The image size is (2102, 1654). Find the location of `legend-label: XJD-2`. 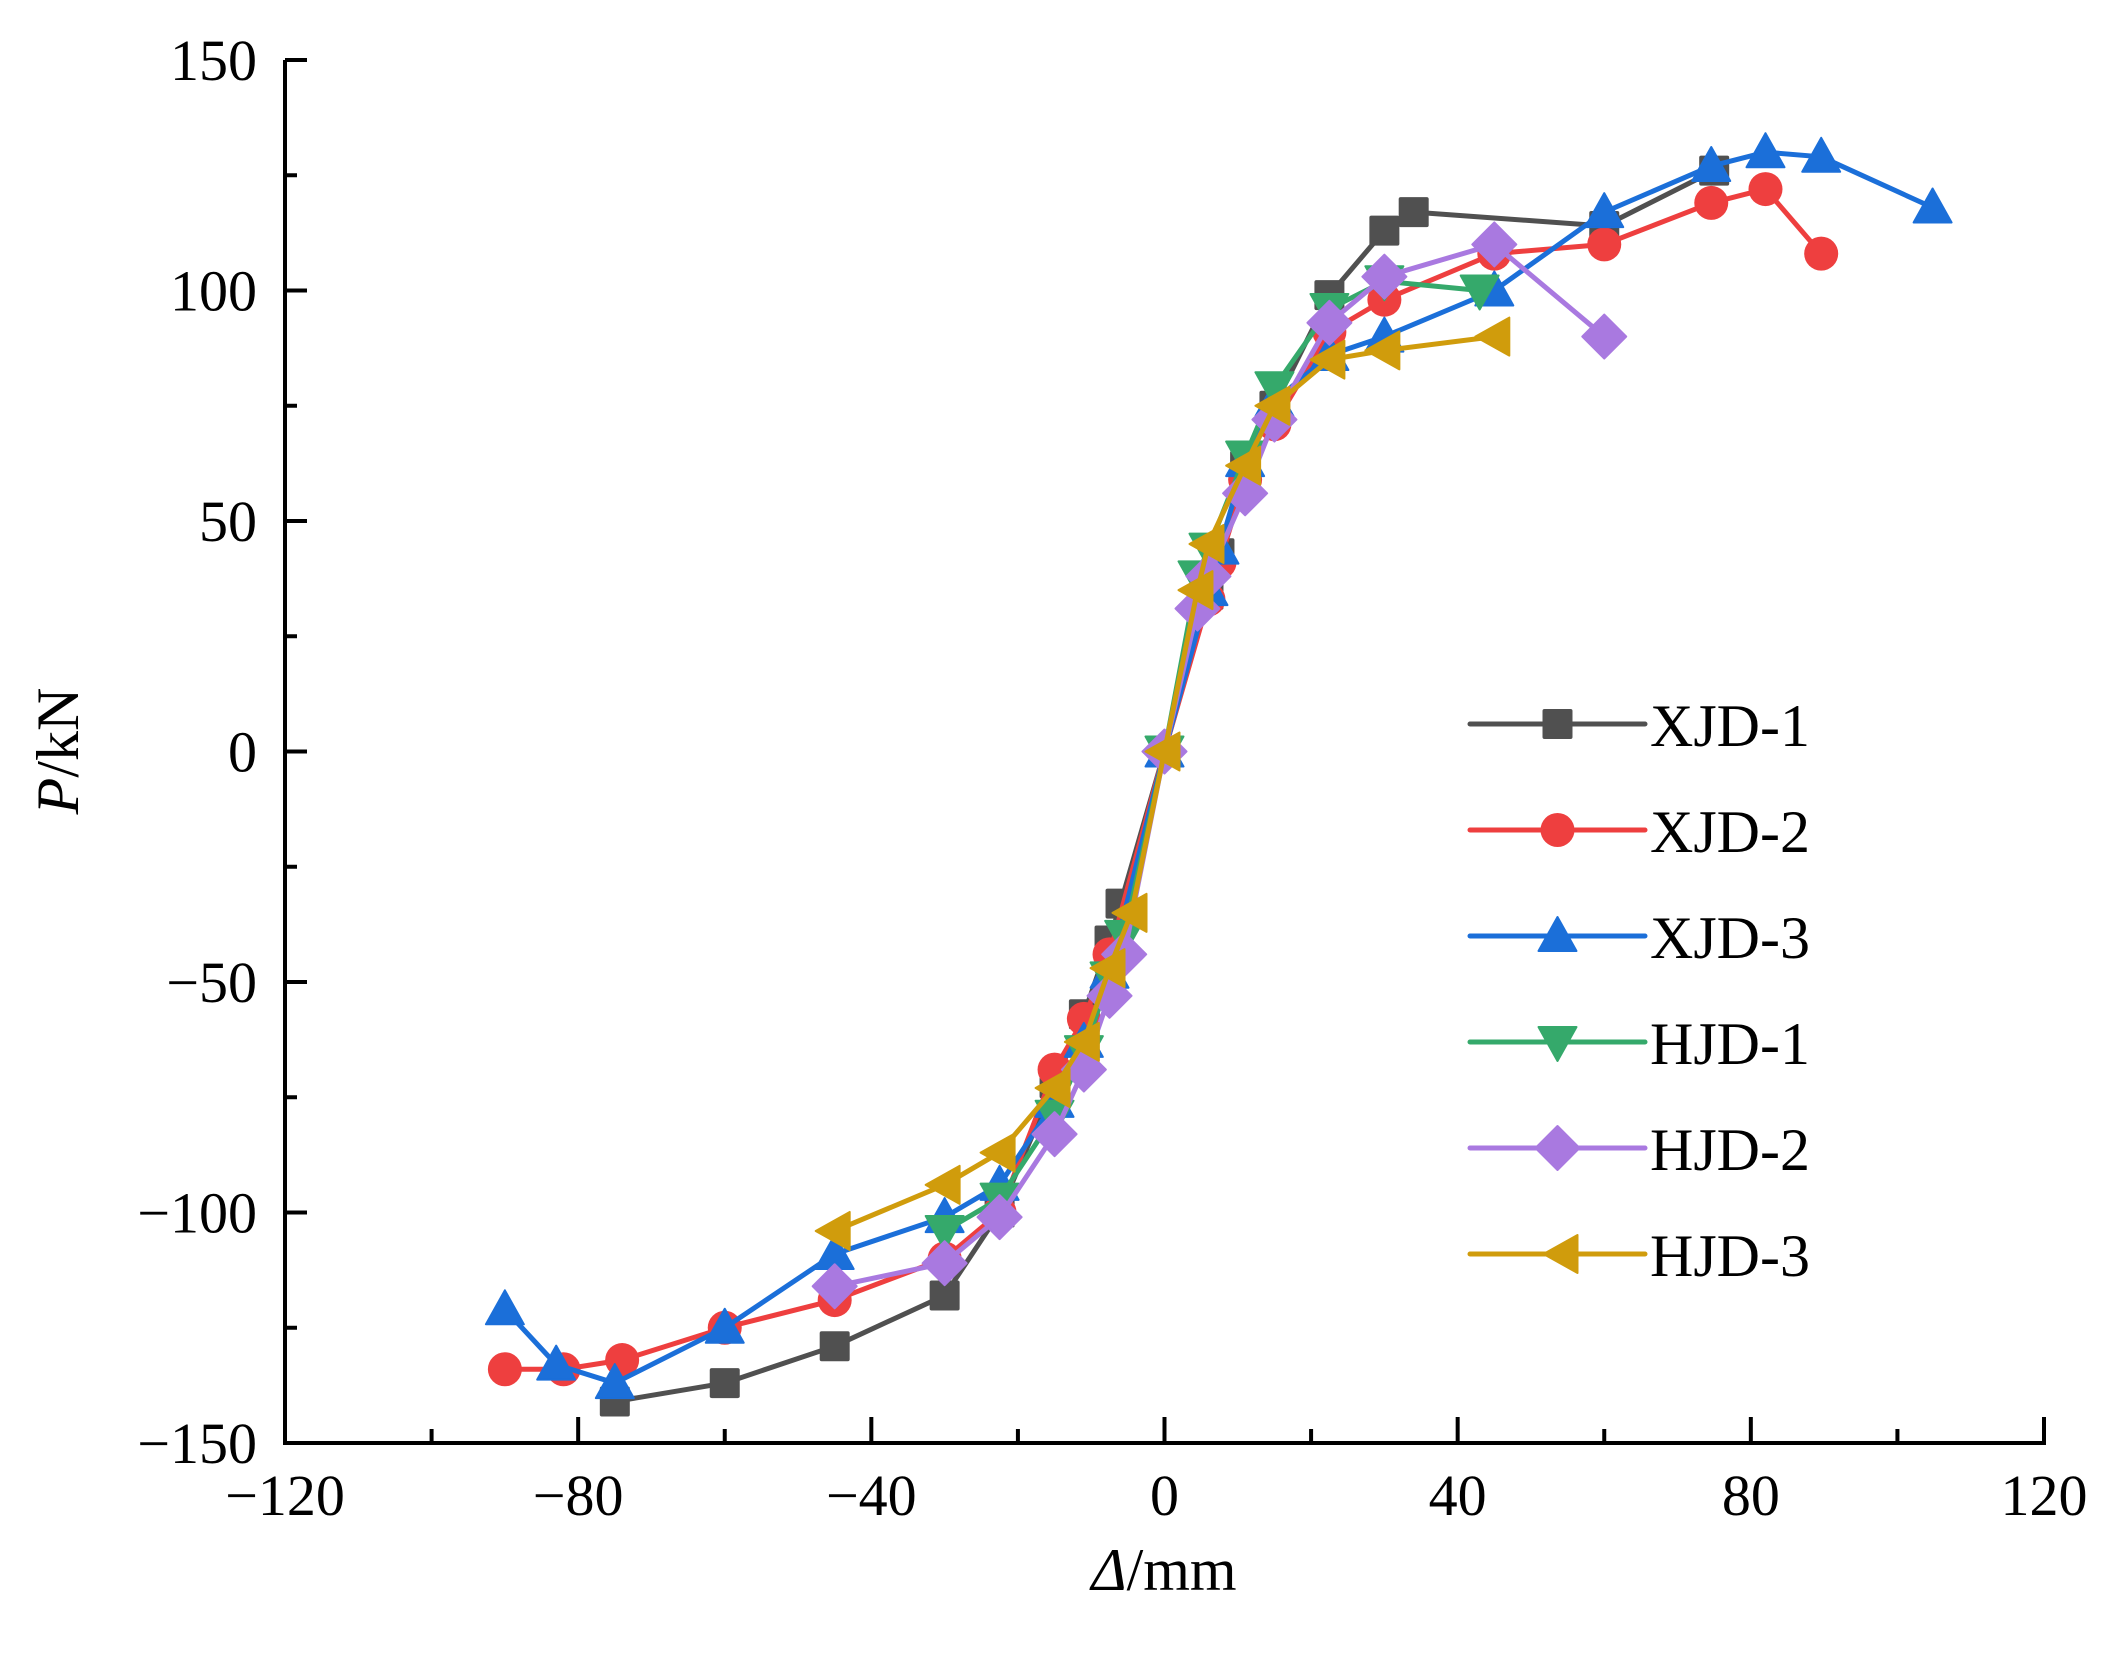

legend-label: XJD-2 is located at coordinates (1730, 832).